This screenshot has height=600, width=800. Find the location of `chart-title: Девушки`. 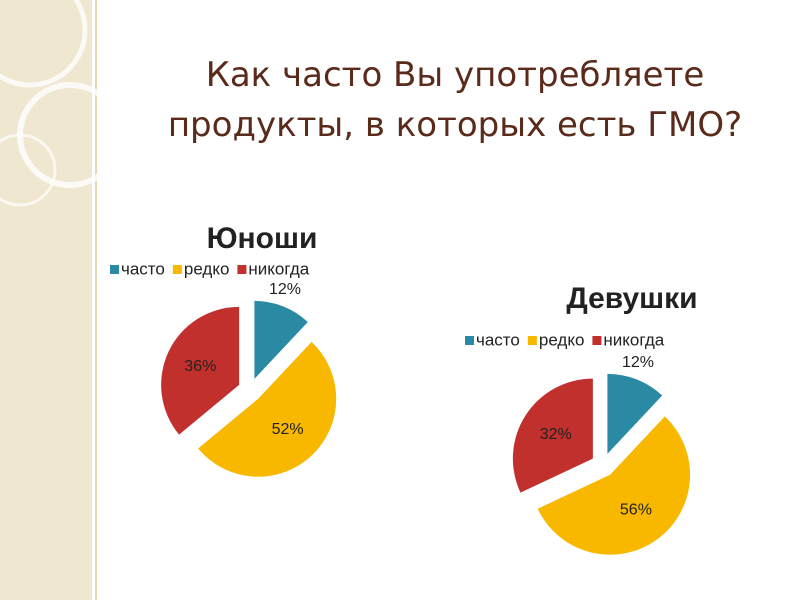

chart-title: Девушки is located at coordinates (631, 298).